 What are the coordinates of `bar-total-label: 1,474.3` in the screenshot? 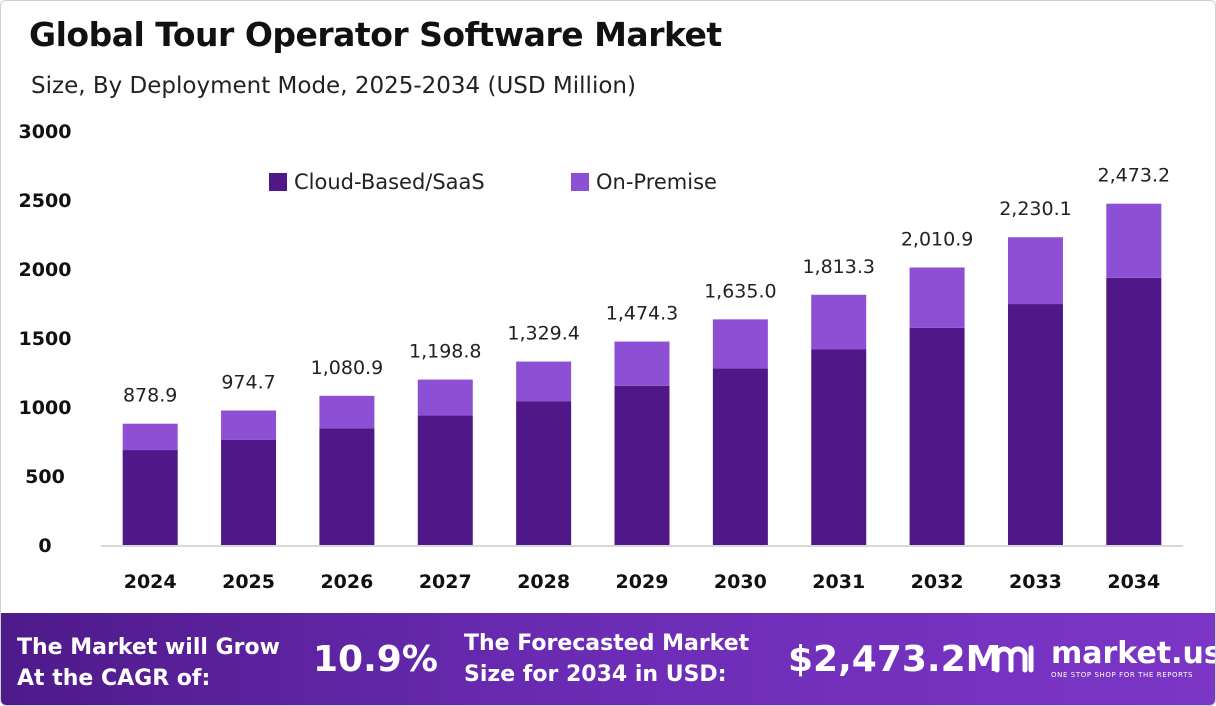 It's located at (642, 314).